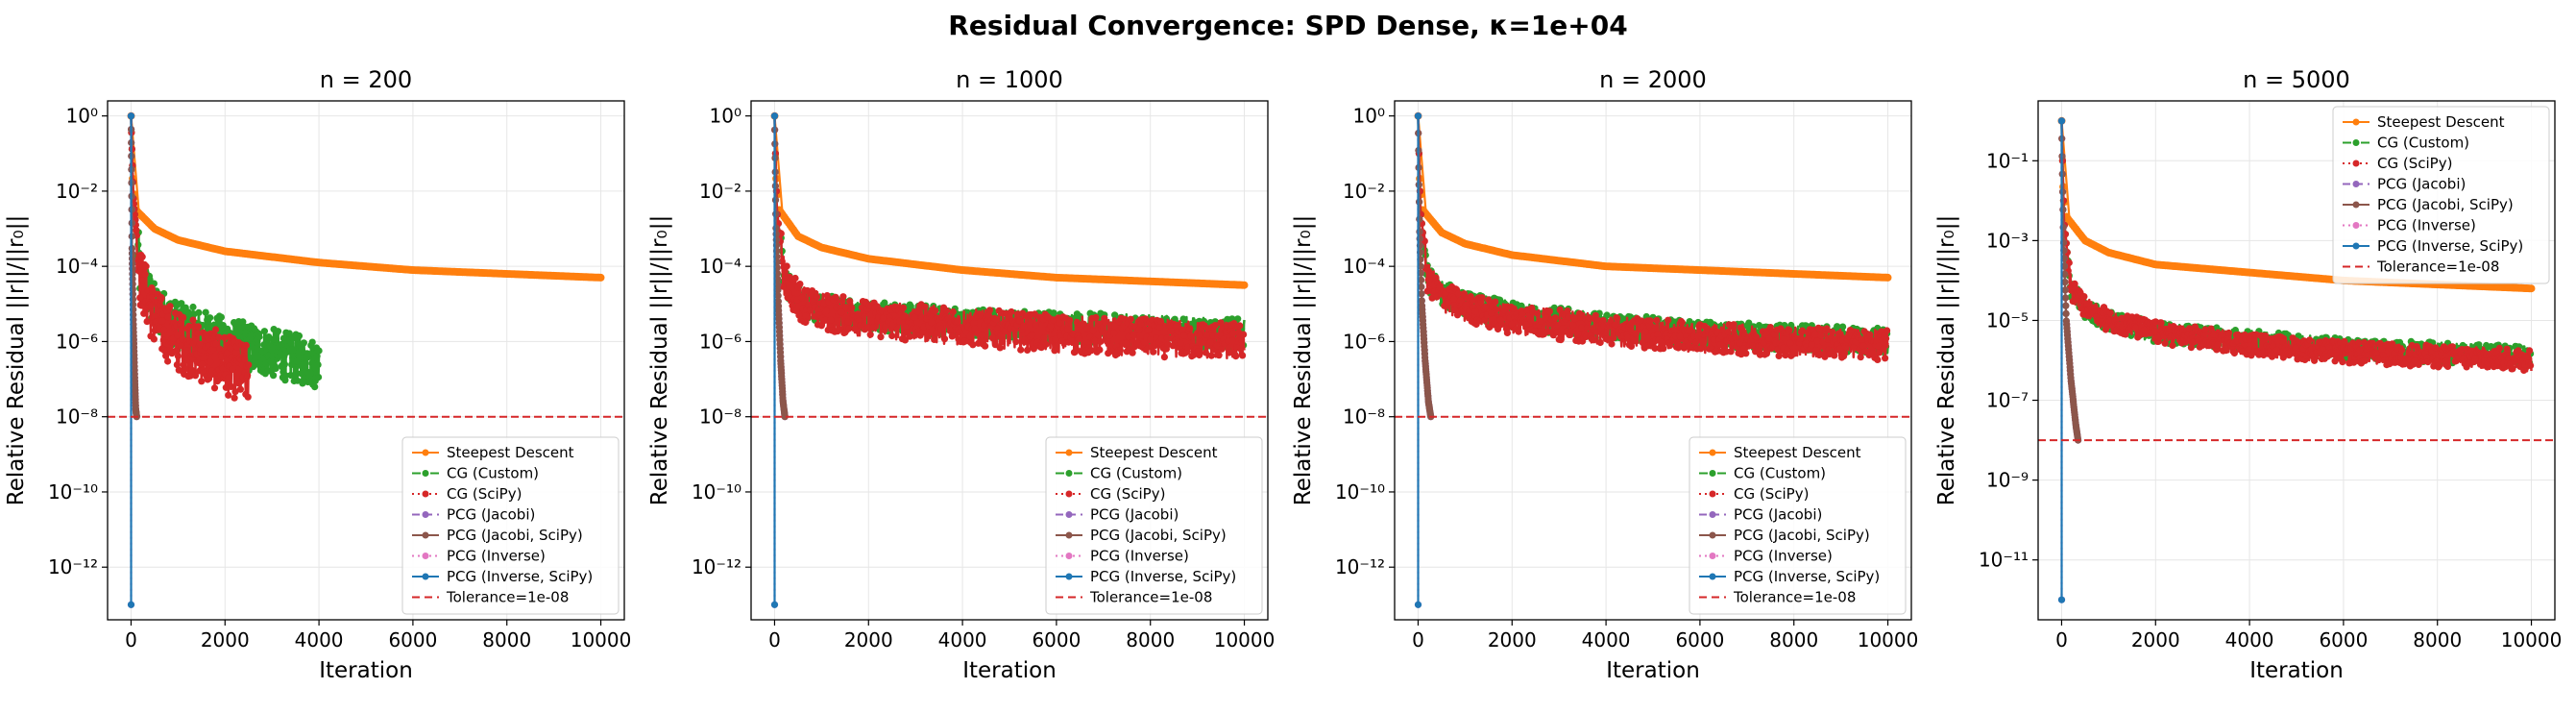 This screenshot has width=2576, height=713. Describe the element at coordinates (131, 604) in the screenshot. I see `series-pcg-inverse-scipy-point` at that location.